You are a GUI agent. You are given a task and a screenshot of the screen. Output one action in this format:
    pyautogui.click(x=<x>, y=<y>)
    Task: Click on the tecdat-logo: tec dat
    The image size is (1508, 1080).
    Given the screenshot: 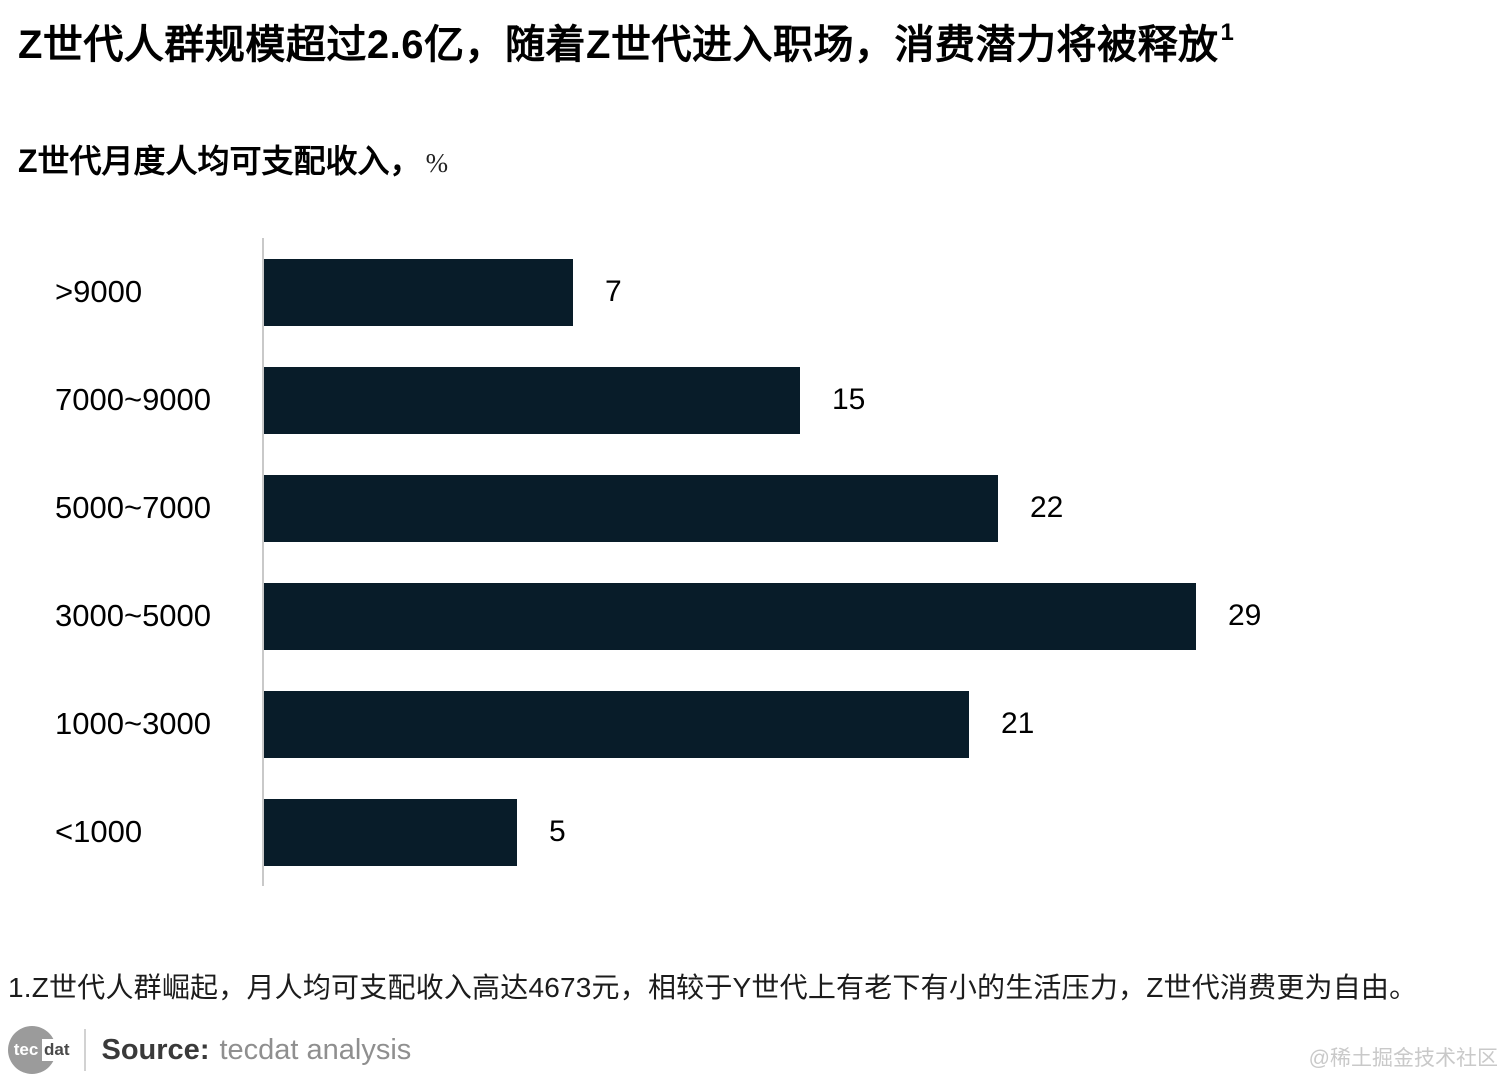 What is the action you would take?
    pyautogui.click(x=40, y=1050)
    